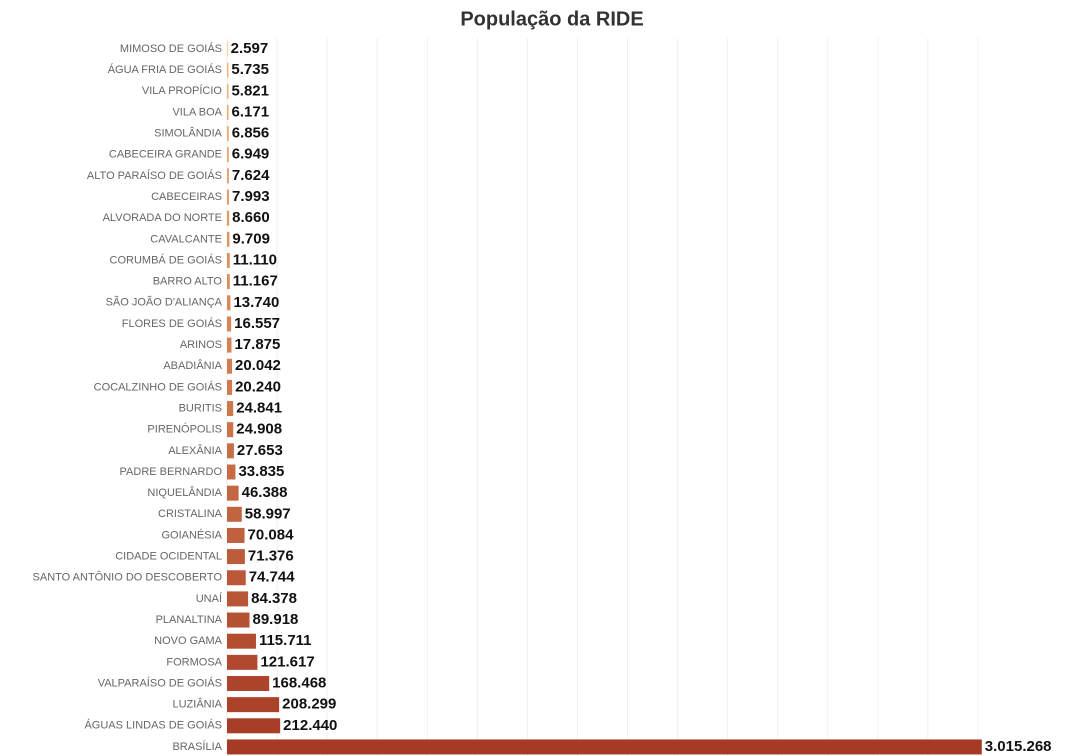 Image resolution: width=1067 pixels, height=756 pixels. I want to click on value-label: 7.993, so click(251, 196).